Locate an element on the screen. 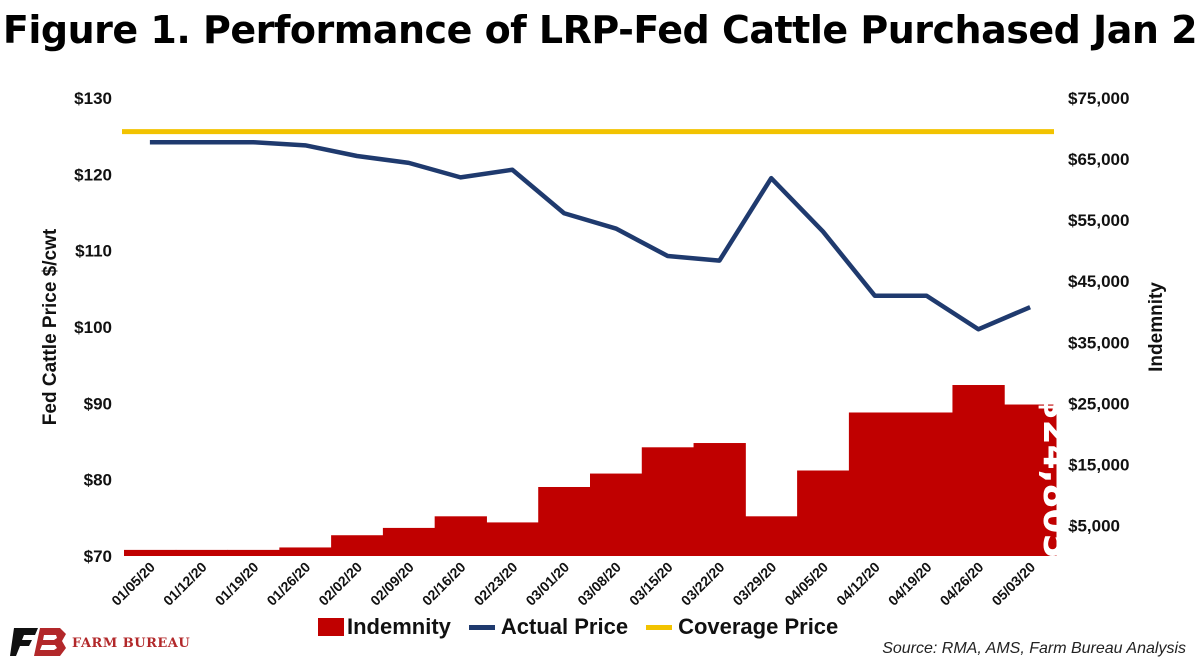  y-tick-label: $130 is located at coordinates (93, 98).